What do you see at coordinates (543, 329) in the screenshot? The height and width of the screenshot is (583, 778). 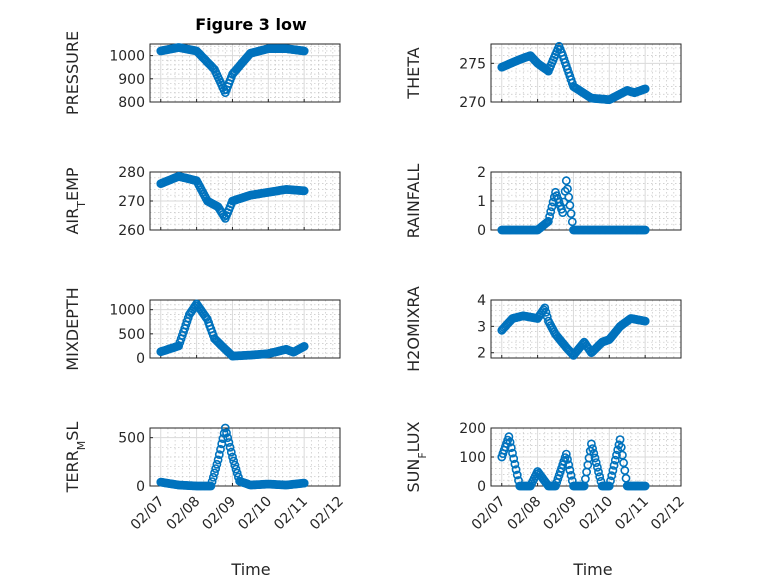 I see `subplot-6: 2 3 4 H2OMIXRA` at bounding box center [543, 329].